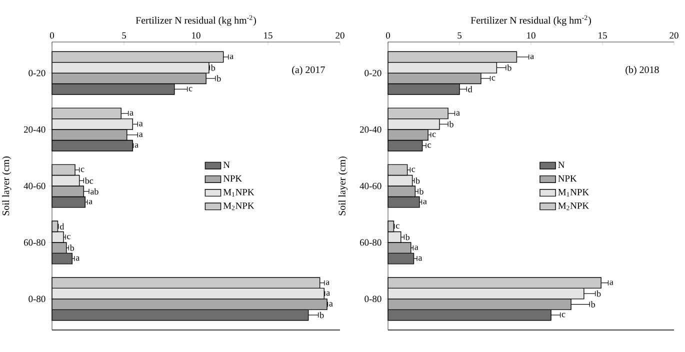 Image resolution: width=685 pixels, height=352 pixels. I want to click on data-label: ab, so click(94, 191).